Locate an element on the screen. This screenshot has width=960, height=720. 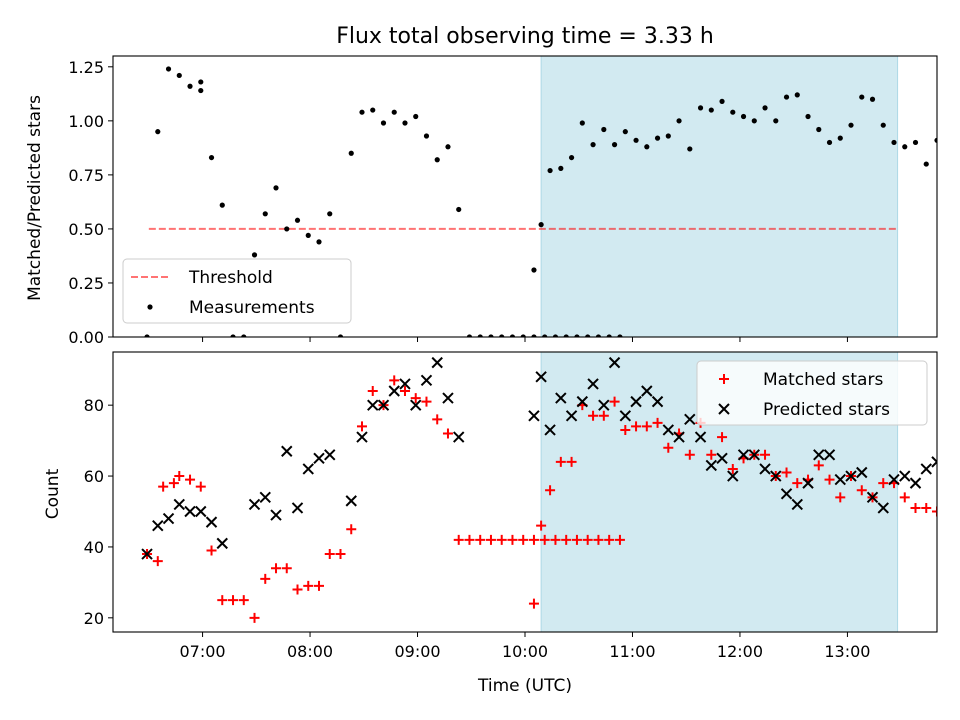
top-y-tick-label: 1.00 is located at coordinates (86, 121).